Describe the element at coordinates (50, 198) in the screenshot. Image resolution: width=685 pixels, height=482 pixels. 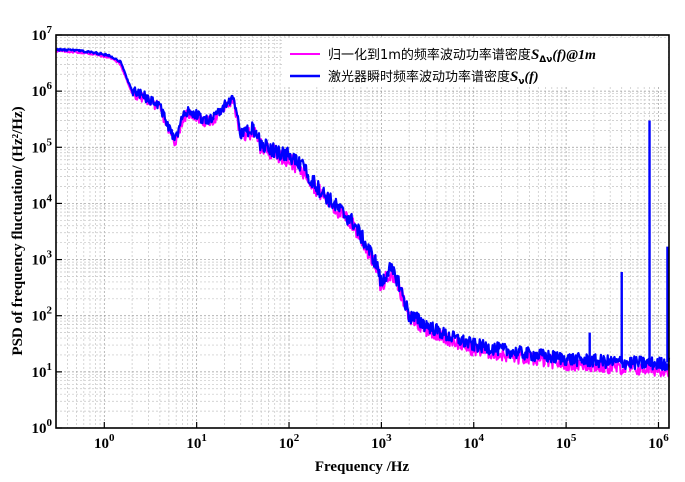
I see `y-tick-exponent: 4` at that location.